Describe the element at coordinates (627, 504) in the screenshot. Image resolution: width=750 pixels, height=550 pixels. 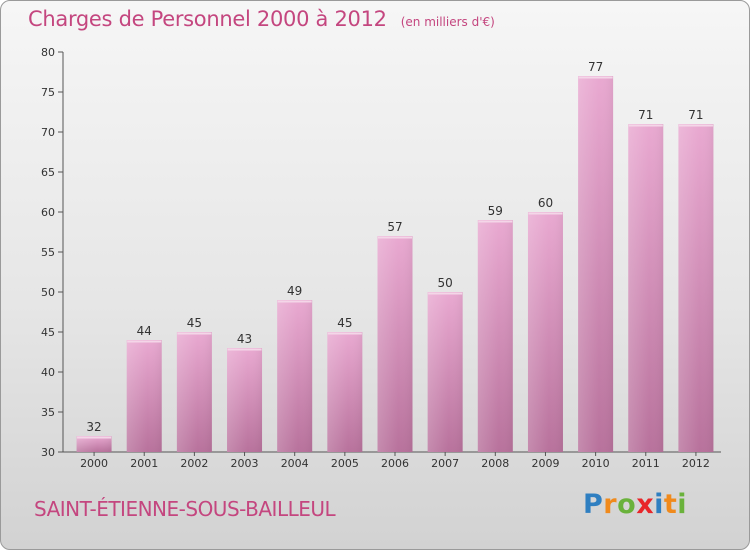
I see `logo-letter: o` at that location.